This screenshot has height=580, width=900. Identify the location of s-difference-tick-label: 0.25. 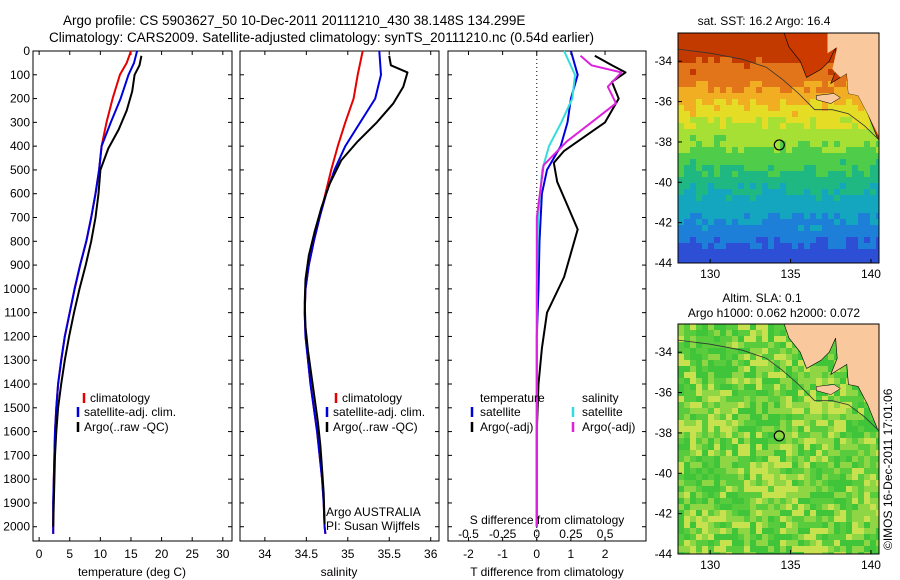
(571, 534).